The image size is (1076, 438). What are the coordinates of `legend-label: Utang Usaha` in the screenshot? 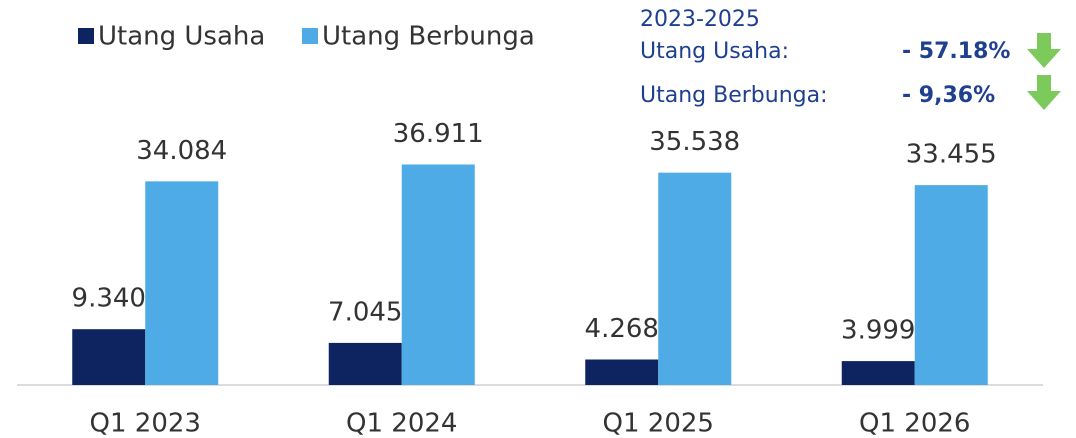 It's located at (181, 37).